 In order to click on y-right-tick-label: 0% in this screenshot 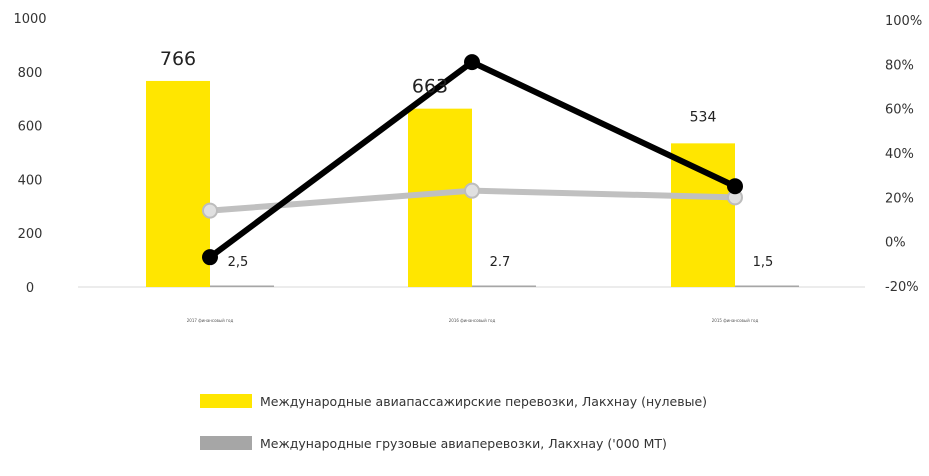, I will do `click(895, 243)`.